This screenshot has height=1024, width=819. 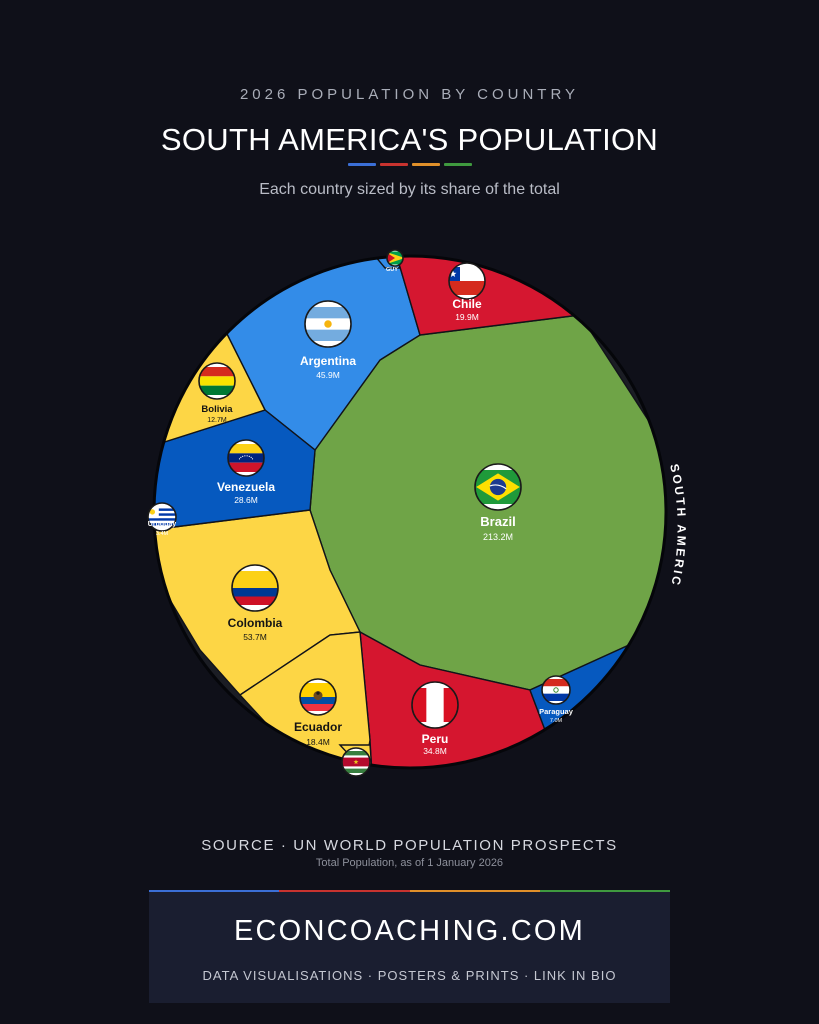 What do you see at coordinates (410, 164) in the screenshot?
I see `accent-bar` at bounding box center [410, 164].